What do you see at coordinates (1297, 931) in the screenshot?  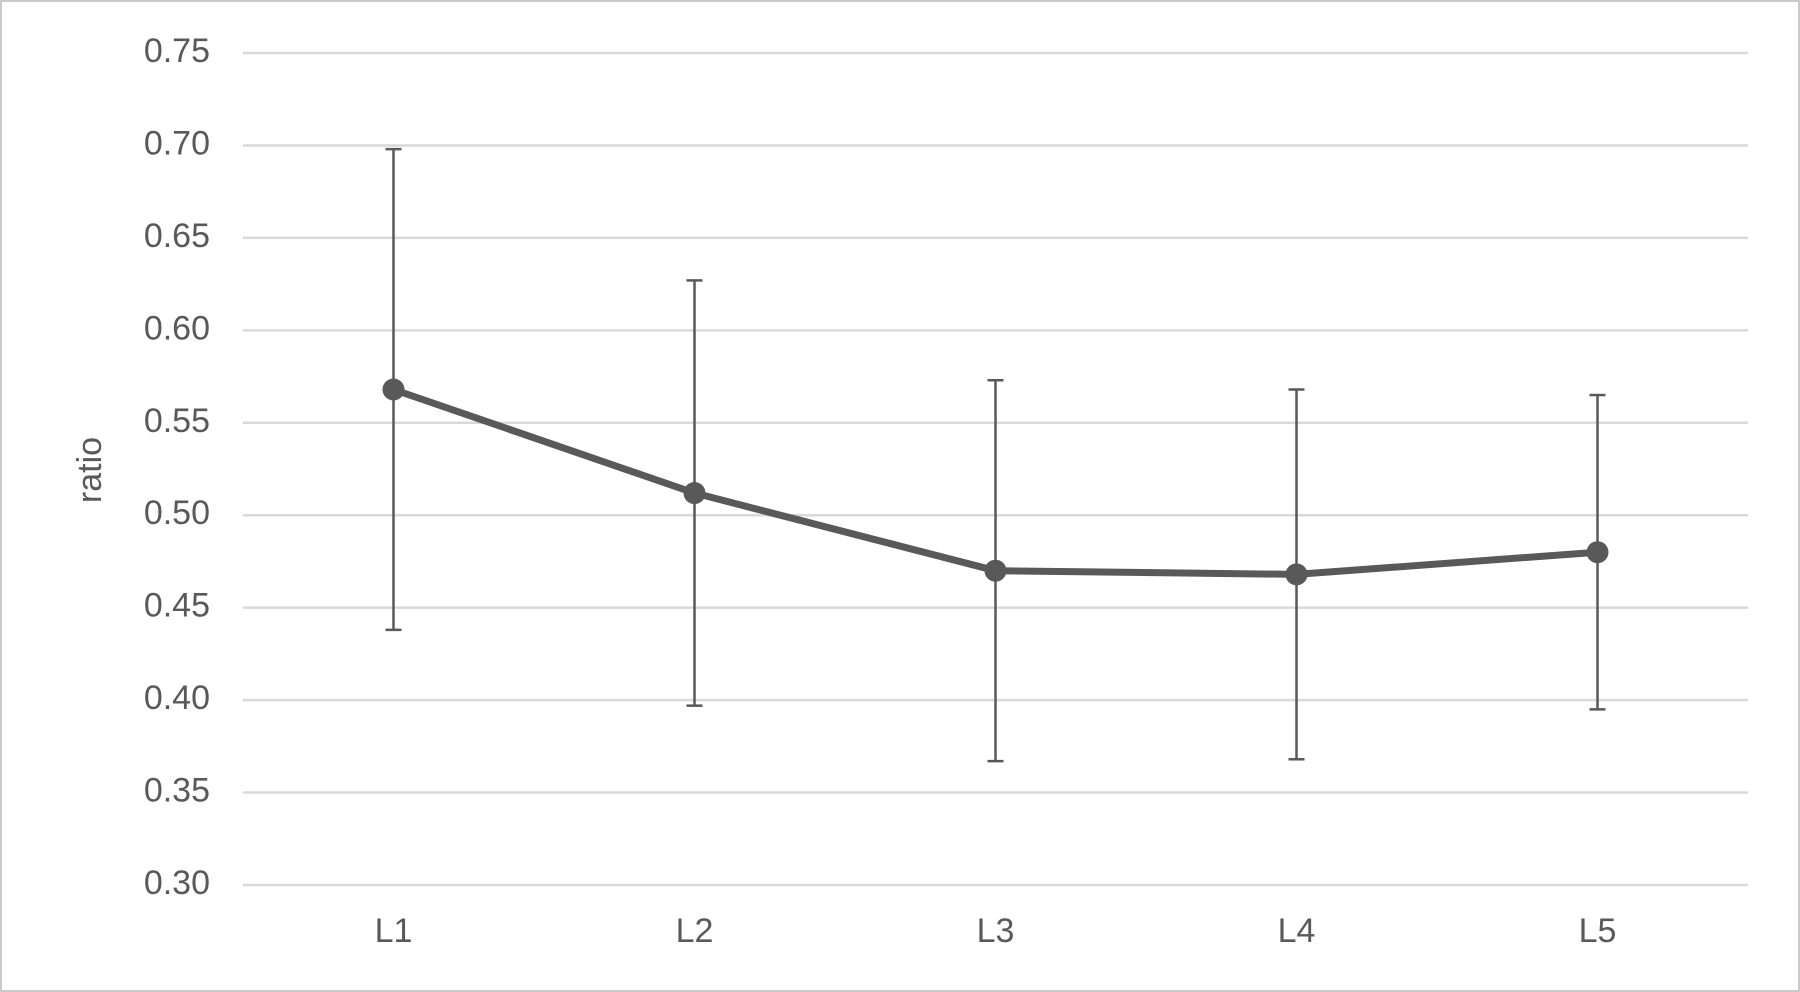 I see `x-tick-label: L4` at bounding box center [1297, 931].